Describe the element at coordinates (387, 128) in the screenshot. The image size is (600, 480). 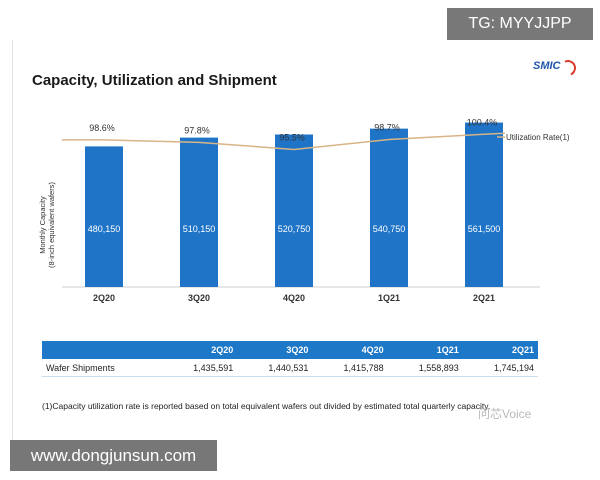
I see `utilization-label: 98.7%` at that location.